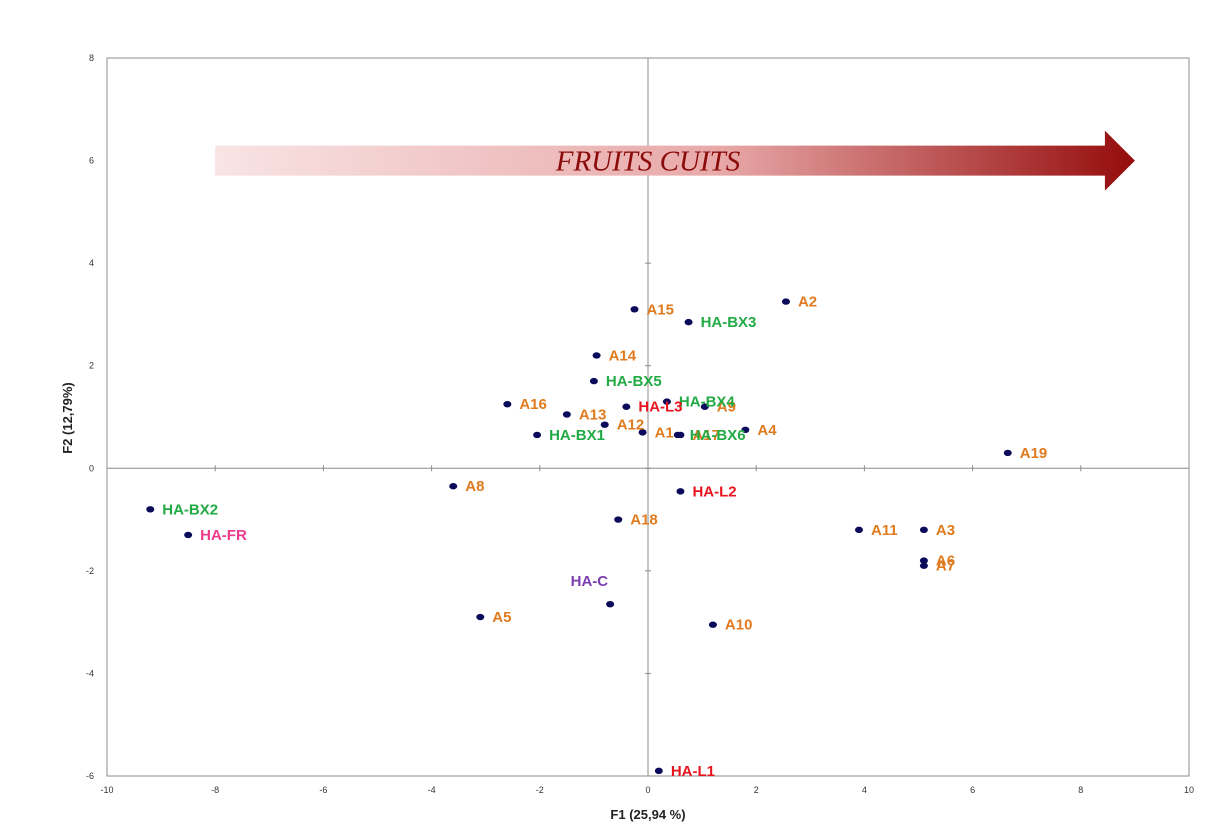 This screenshot has width=1208, height=830. Describe the element at coordinates (1080, 790) in the screenshot. I see `x-tick-label: 8` at that location.